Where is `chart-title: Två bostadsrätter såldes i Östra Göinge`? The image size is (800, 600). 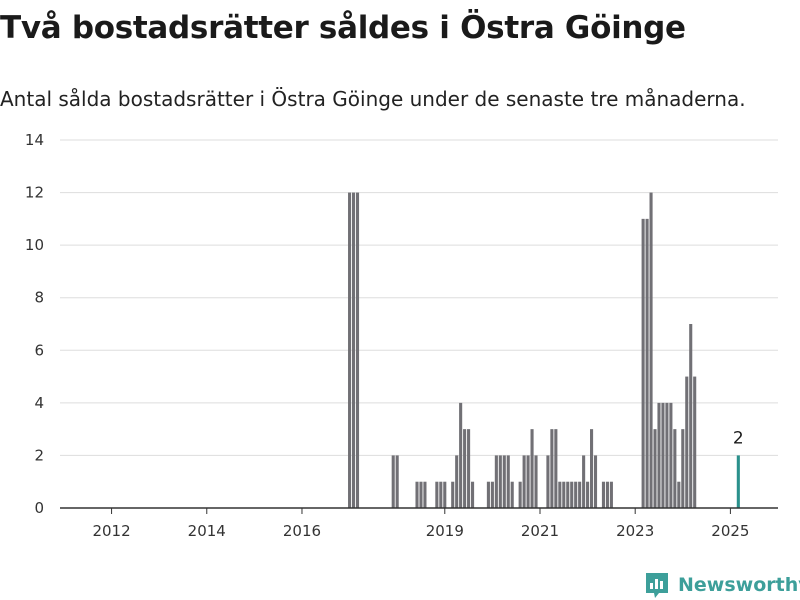 chart-title: Två bostadsrätter såldes i Östra Göinge is located at coordinates (343, 28).